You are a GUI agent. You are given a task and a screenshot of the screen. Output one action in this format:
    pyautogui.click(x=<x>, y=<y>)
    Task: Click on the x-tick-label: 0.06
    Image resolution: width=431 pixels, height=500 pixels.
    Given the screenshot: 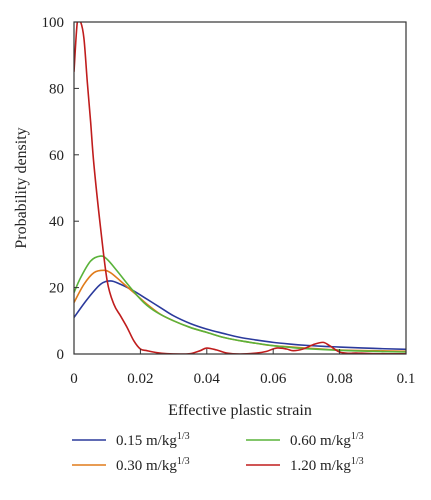 What is the action you would take?
    pyautogui.click(x=273, y=379)
    